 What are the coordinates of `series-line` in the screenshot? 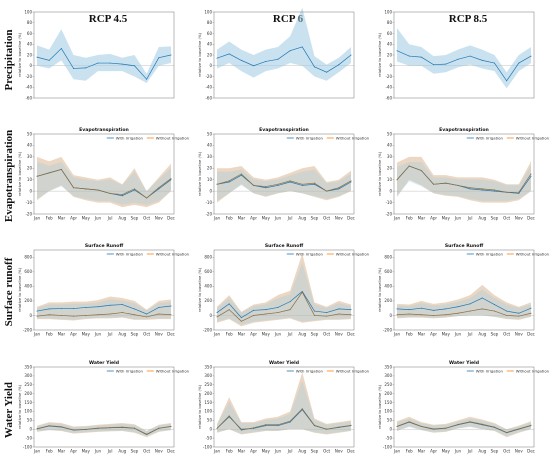 It's located at (464, 66).